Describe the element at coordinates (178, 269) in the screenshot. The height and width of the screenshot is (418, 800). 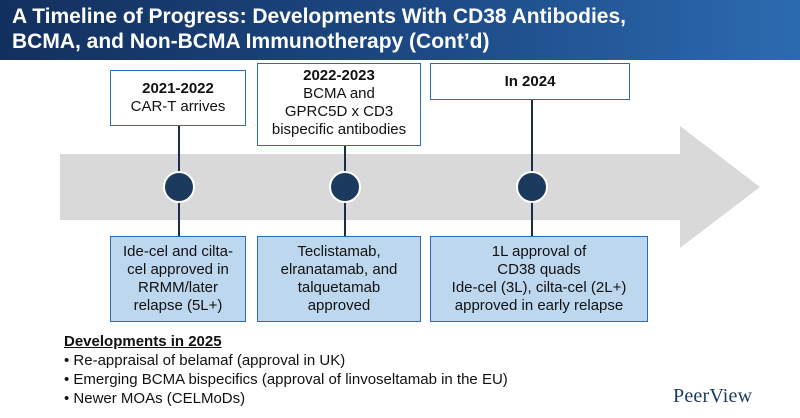
I see `milestone-bottom-line: cel approved in` at that location.